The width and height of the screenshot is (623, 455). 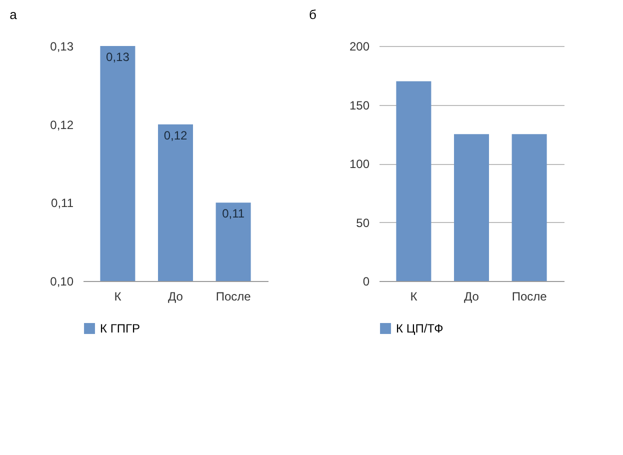 What do you see at coordinates (359, 164) in the screenshot?
I see `y-tick-label: 100` at bounding box center [359, 164].